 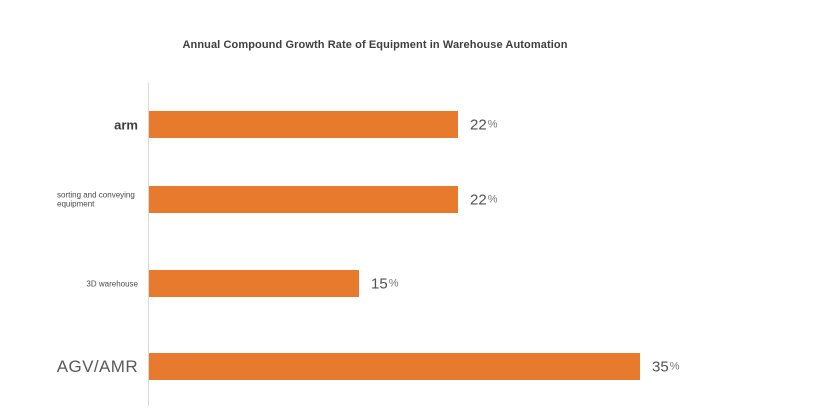 I want to click on category-label: arm, so click(x=126, y=124).